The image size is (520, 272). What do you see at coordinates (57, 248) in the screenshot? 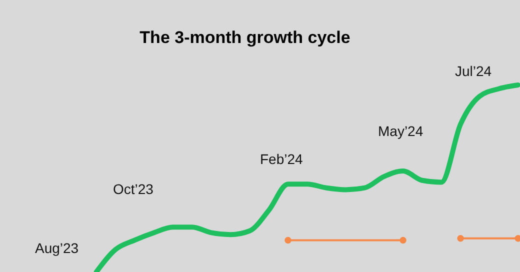
I see `text: Aug’23` at bounding box center [57, 248].